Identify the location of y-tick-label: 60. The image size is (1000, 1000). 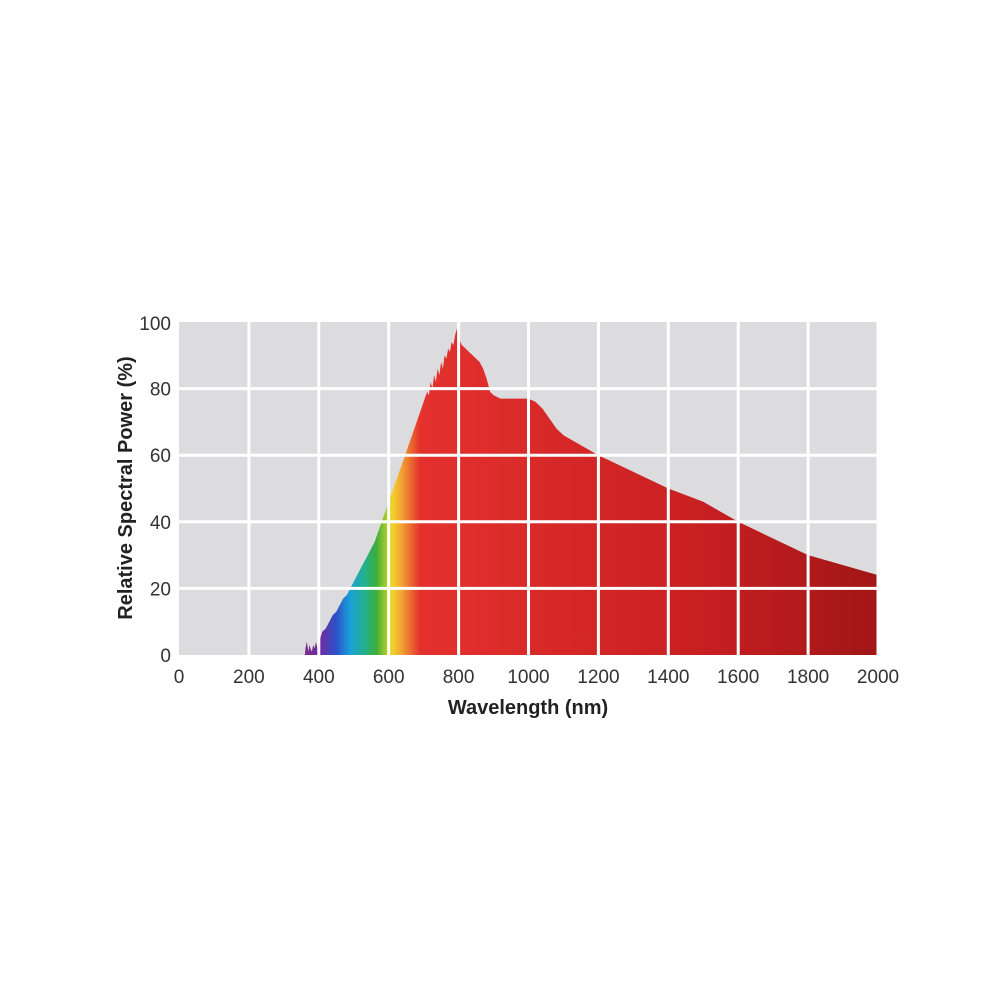
(160, 456).